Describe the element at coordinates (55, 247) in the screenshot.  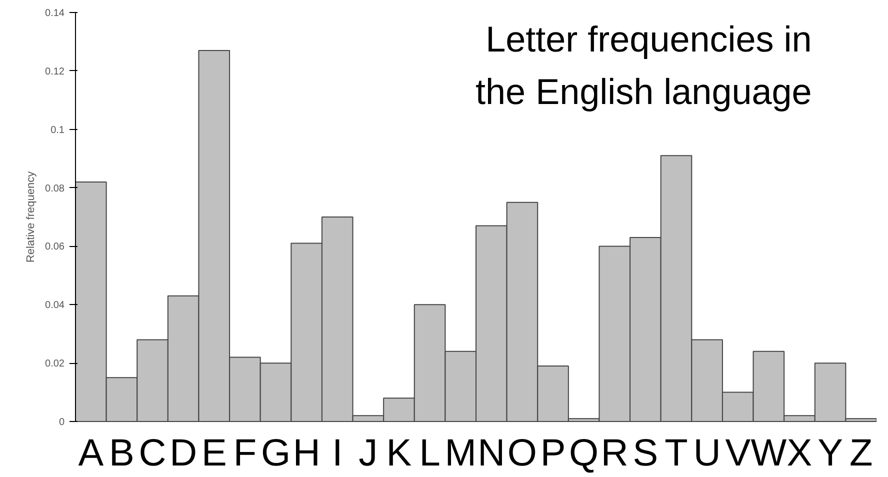
I see `y-tick-label: 0.06` at that location.